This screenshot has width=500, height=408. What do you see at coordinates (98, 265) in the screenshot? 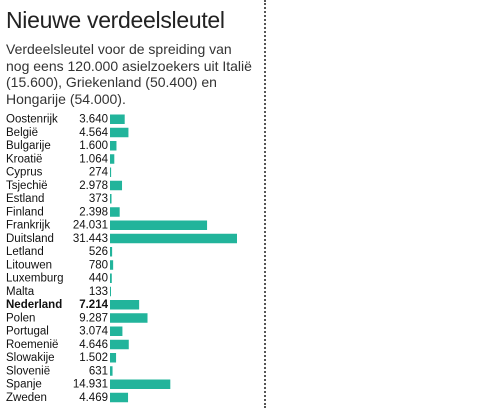
I see `value-label-litouwen: 780` at bounding box center [98, 265].